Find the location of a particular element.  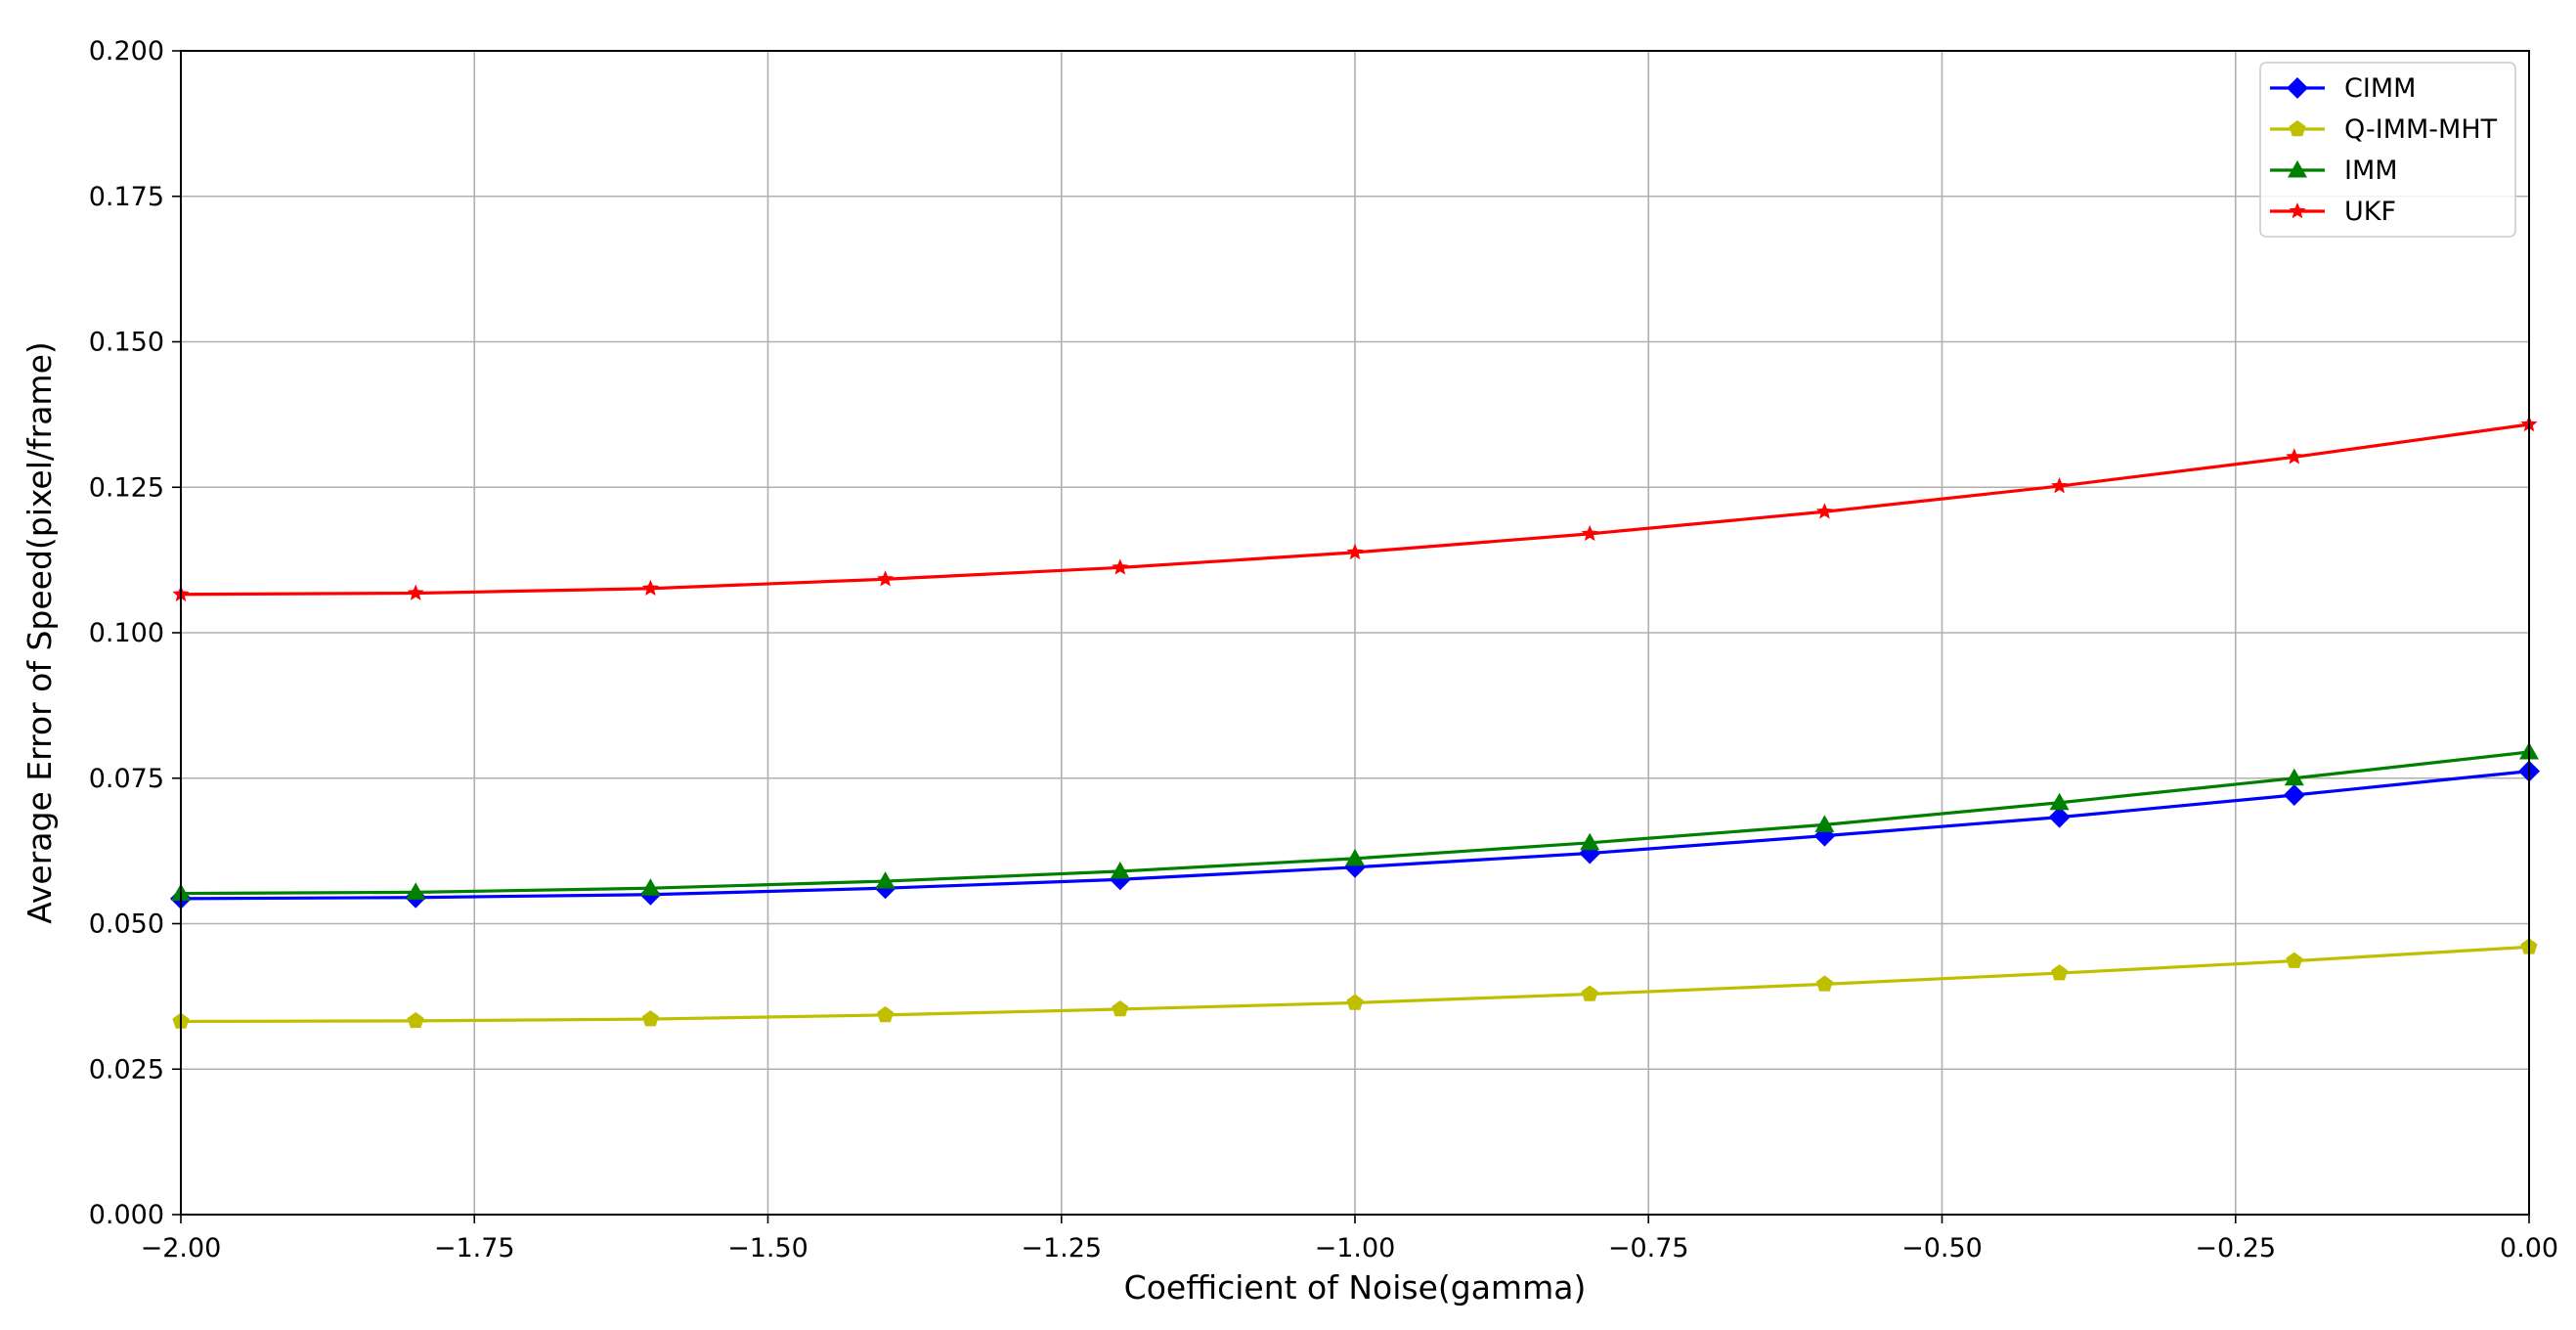

x-tick-label: −1.00 is located at coordinates (1355, 1248).